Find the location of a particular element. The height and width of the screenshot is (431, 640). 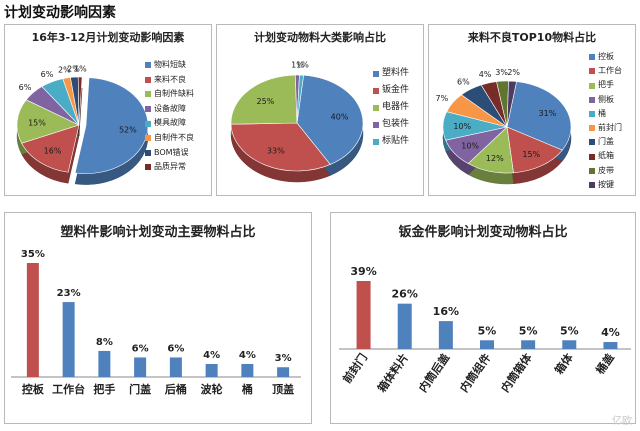

x-tick-label: 箱体 is located at coordinates (564, 363).